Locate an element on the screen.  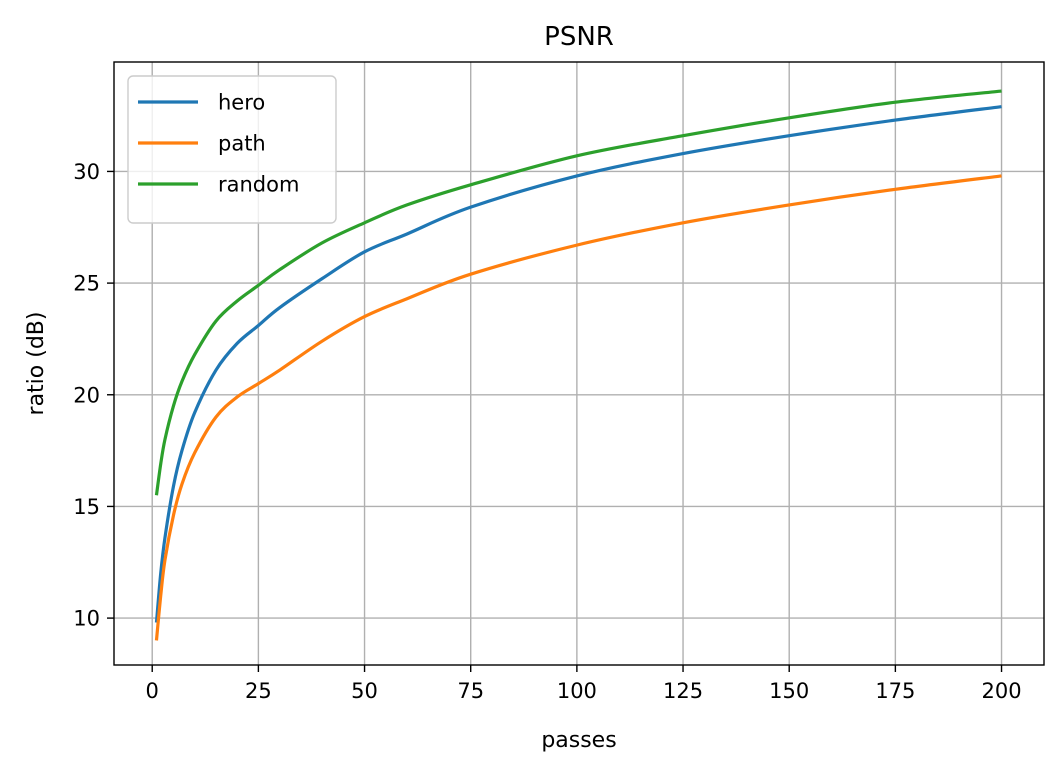
x-tick-label: 125 is located at coordinates (683, 691).